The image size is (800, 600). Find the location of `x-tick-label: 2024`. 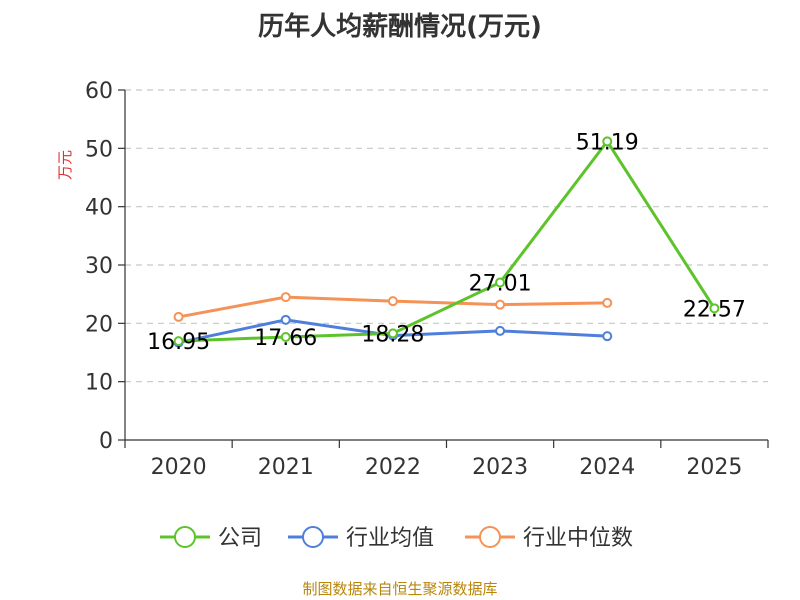

x-tick-label: 2024 is located at coordinates (607, 467).